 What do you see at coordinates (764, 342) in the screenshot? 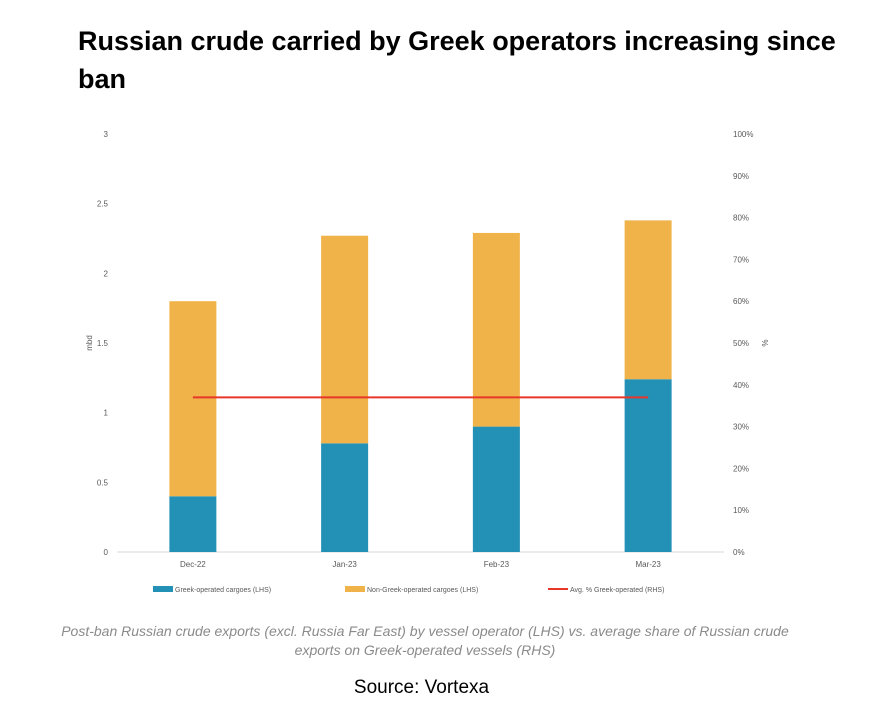
I see `y2-axis-title: %` at bounding box center [764, 342].